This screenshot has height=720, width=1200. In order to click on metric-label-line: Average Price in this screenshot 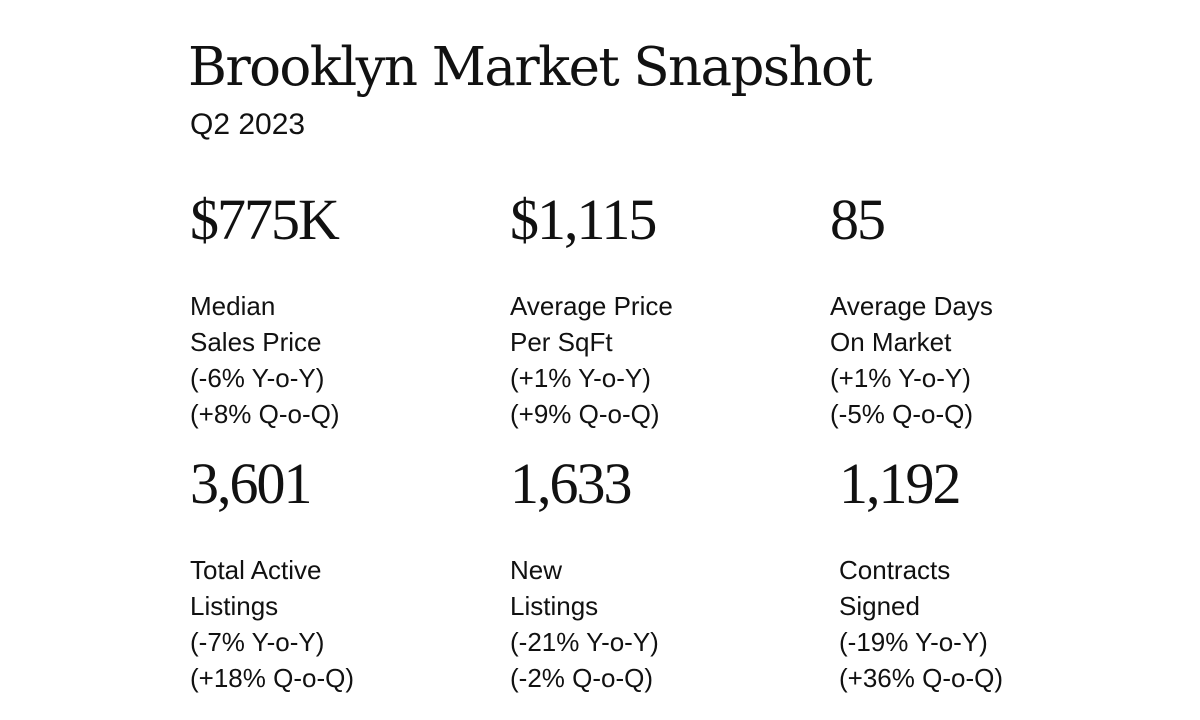, I will do `click(591, 306)`.